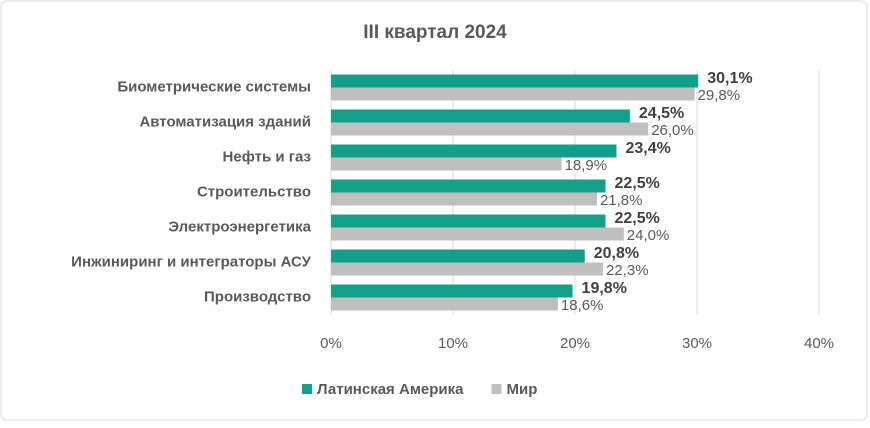 Image resolution: width=870 pixels, height=428 pixels. What do you see at coordinates (661, 113) in the screenshot?
I see `value-label: 24,5%` at bounding box center [661, 113].